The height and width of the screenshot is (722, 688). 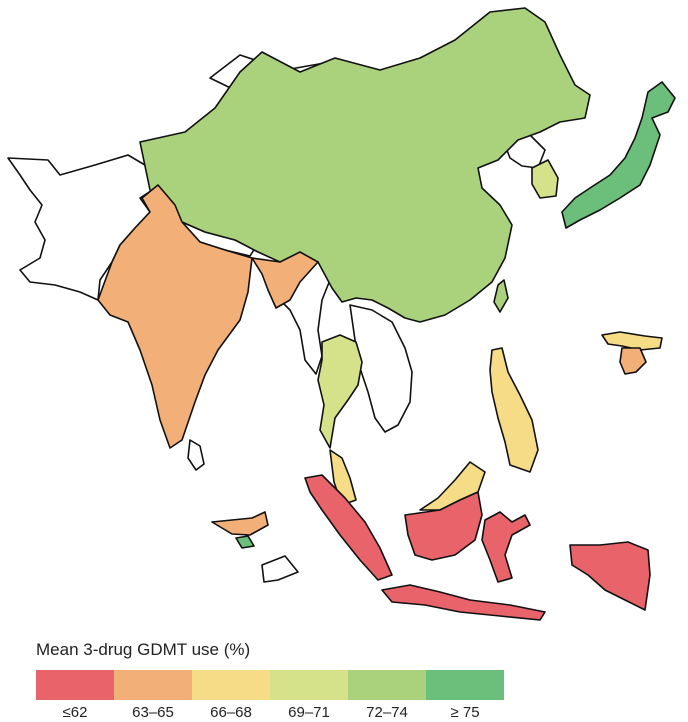 I want to click on region-india, so click(x=175, y=316).